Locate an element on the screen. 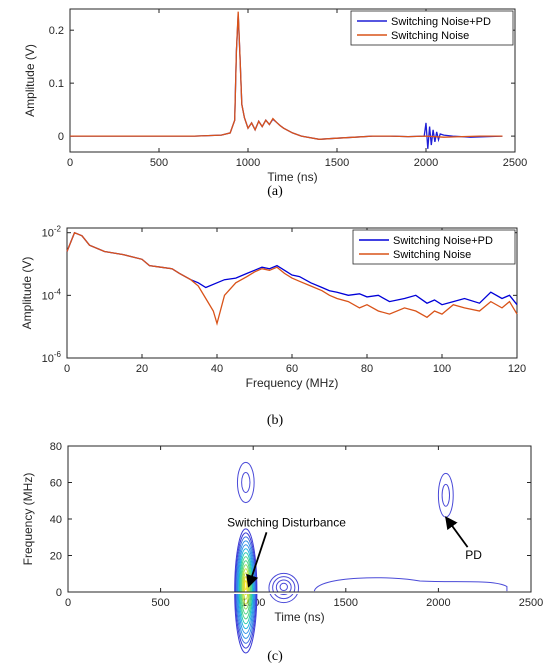 This screenshot has height=668, width=550. y-tick-label: 40 is located at coordinates (56, 520).